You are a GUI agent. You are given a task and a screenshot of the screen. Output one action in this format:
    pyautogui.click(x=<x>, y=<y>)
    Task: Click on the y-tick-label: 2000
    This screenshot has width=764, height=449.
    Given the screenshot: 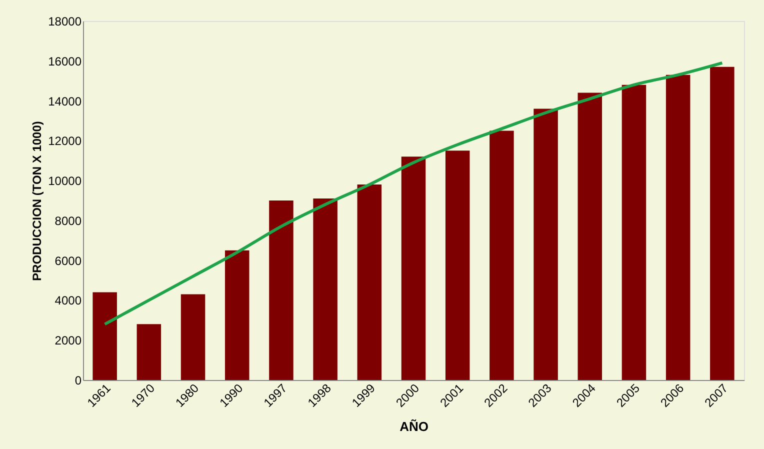 What is the action you would take?
    pyautogui.click(x=68, y=341)
    